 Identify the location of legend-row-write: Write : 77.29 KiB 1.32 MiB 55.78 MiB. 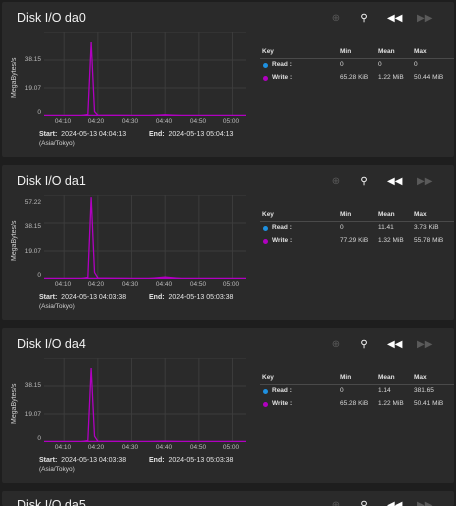
(357, 242).